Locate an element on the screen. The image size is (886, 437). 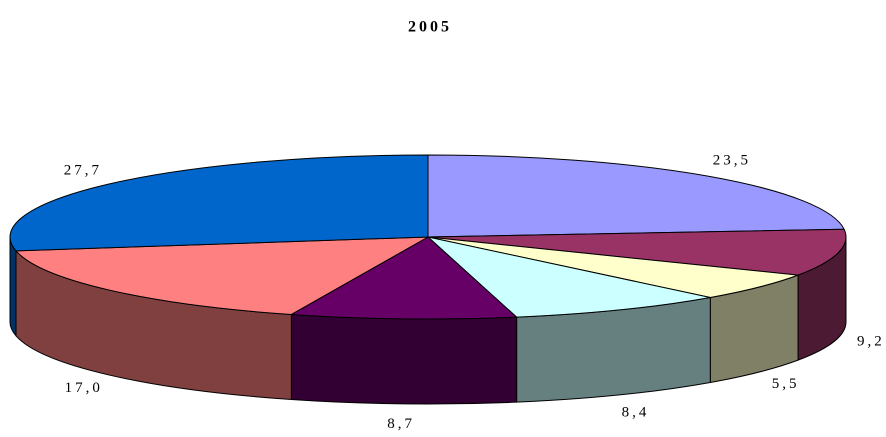
data-label: 8,7 is located at coordinates (401, 424).